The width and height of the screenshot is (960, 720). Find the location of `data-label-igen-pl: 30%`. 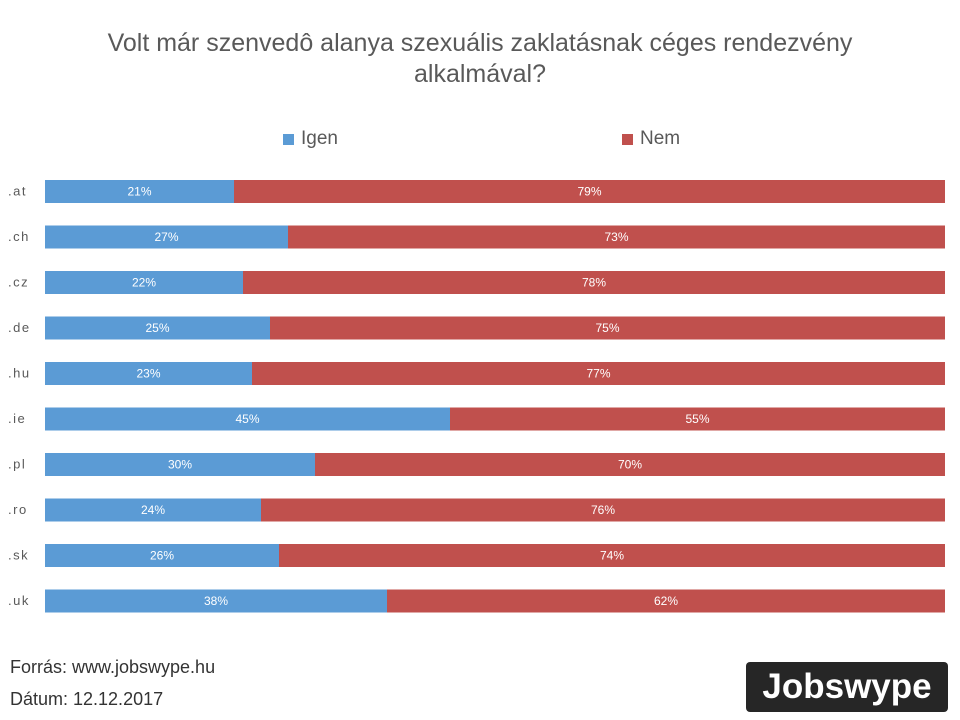

data-label-igen-pl: 30% is located at coordinates (180, 465).